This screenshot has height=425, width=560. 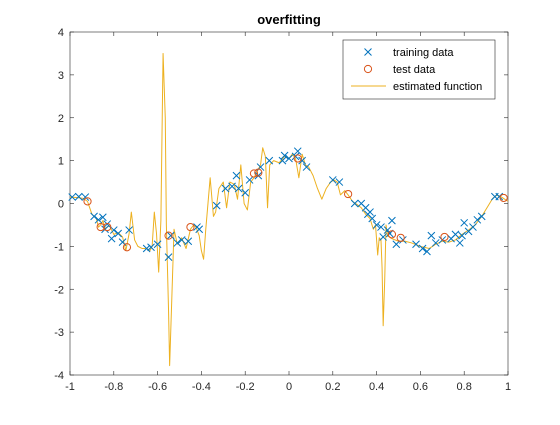 I want to click on legend: training data test data estimated function, so click(x=419, y=69).